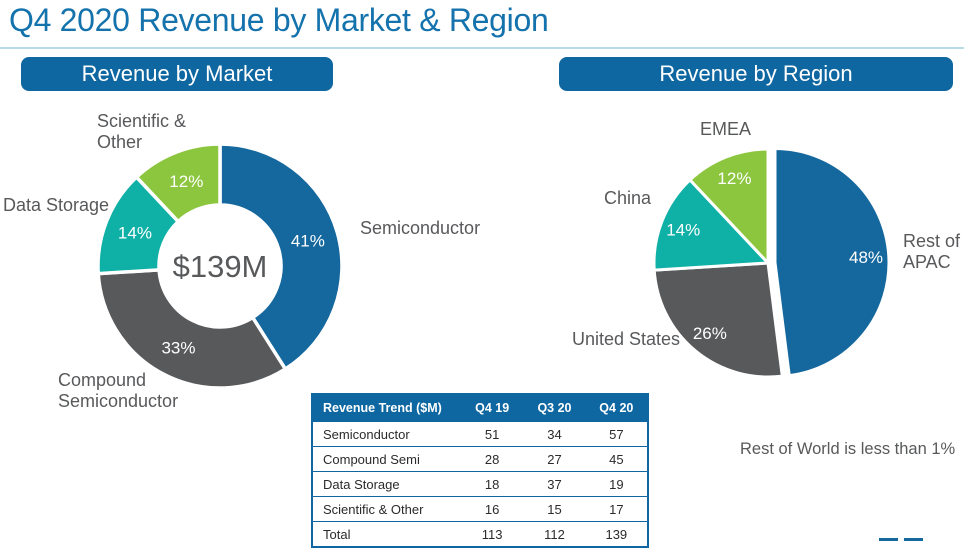  Describe the element at coordinates (386, 434) in the screenshot. I see `table-row-label: Semiconductor` at that location.